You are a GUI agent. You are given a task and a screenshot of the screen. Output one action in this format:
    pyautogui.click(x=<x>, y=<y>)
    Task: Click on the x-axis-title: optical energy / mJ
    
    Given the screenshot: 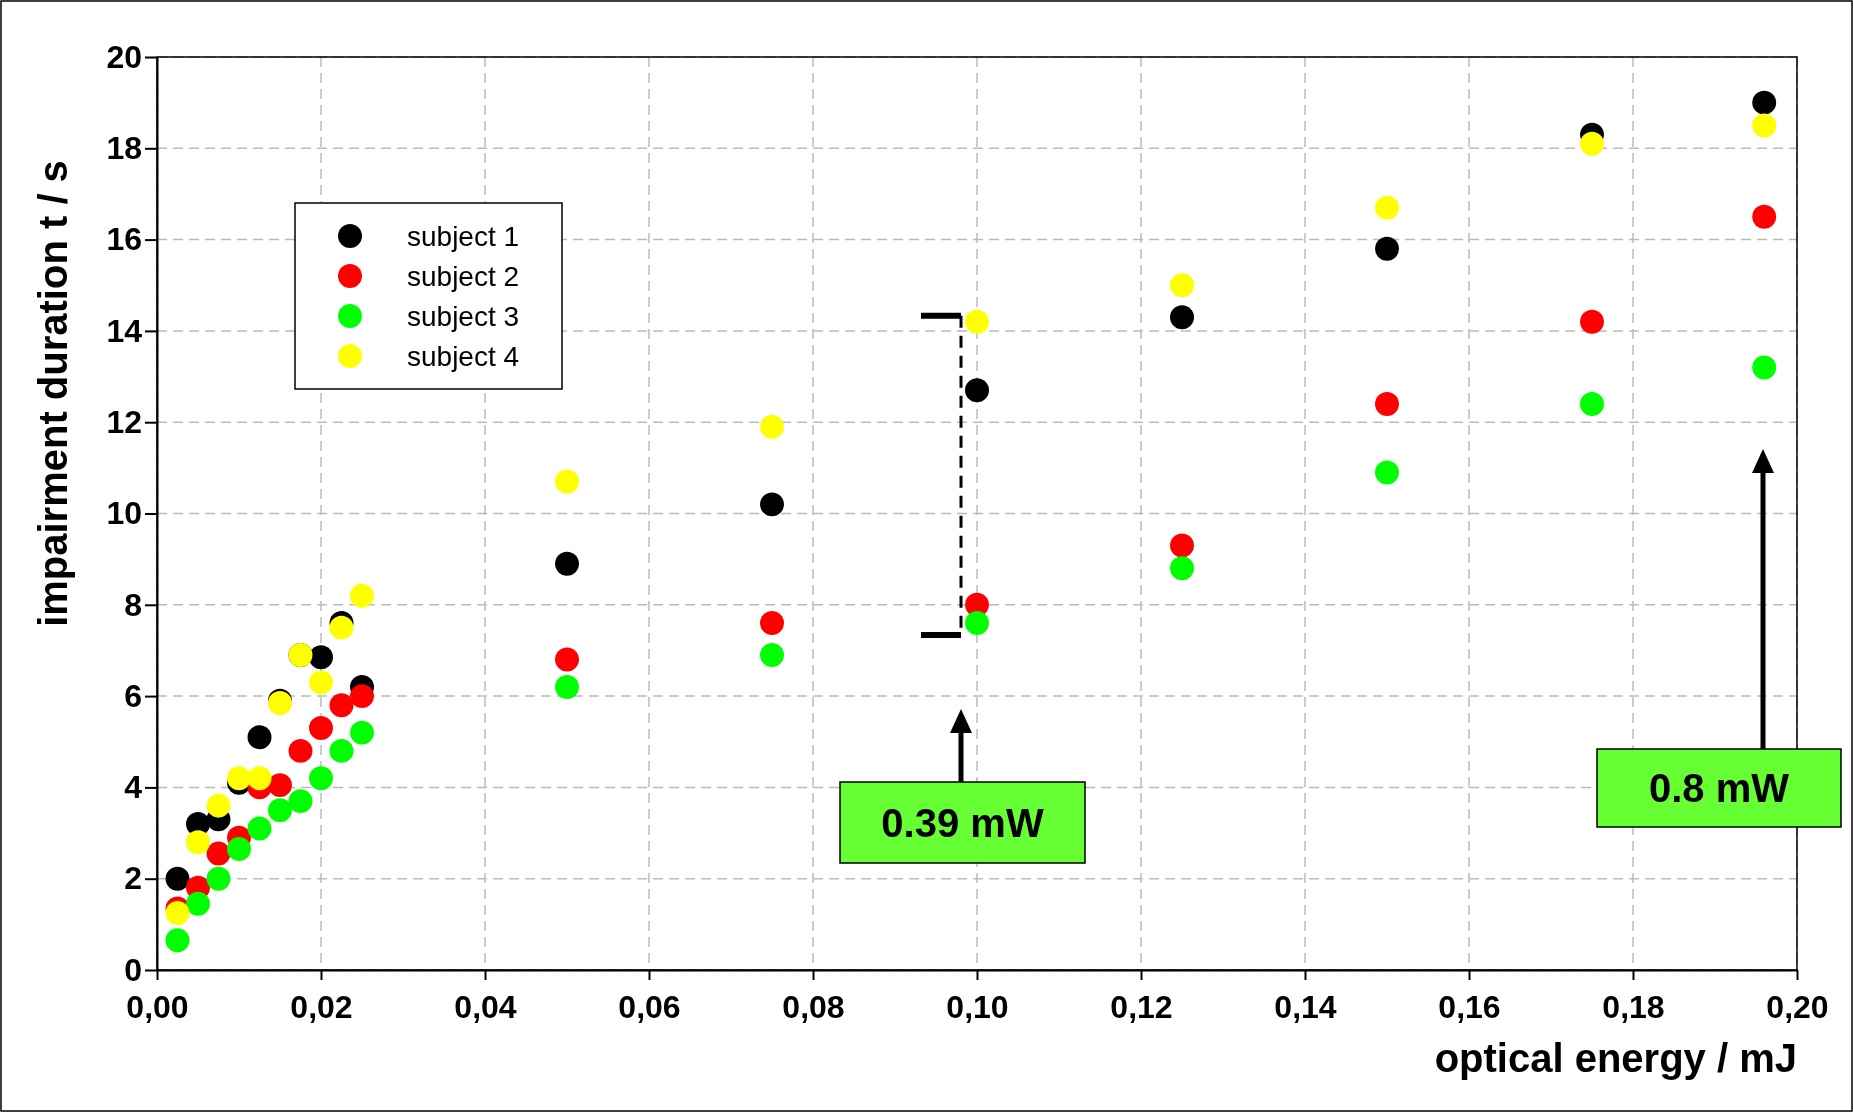 What is the action you would take?
    pyautogui.click(x=1615, y=1058)
    